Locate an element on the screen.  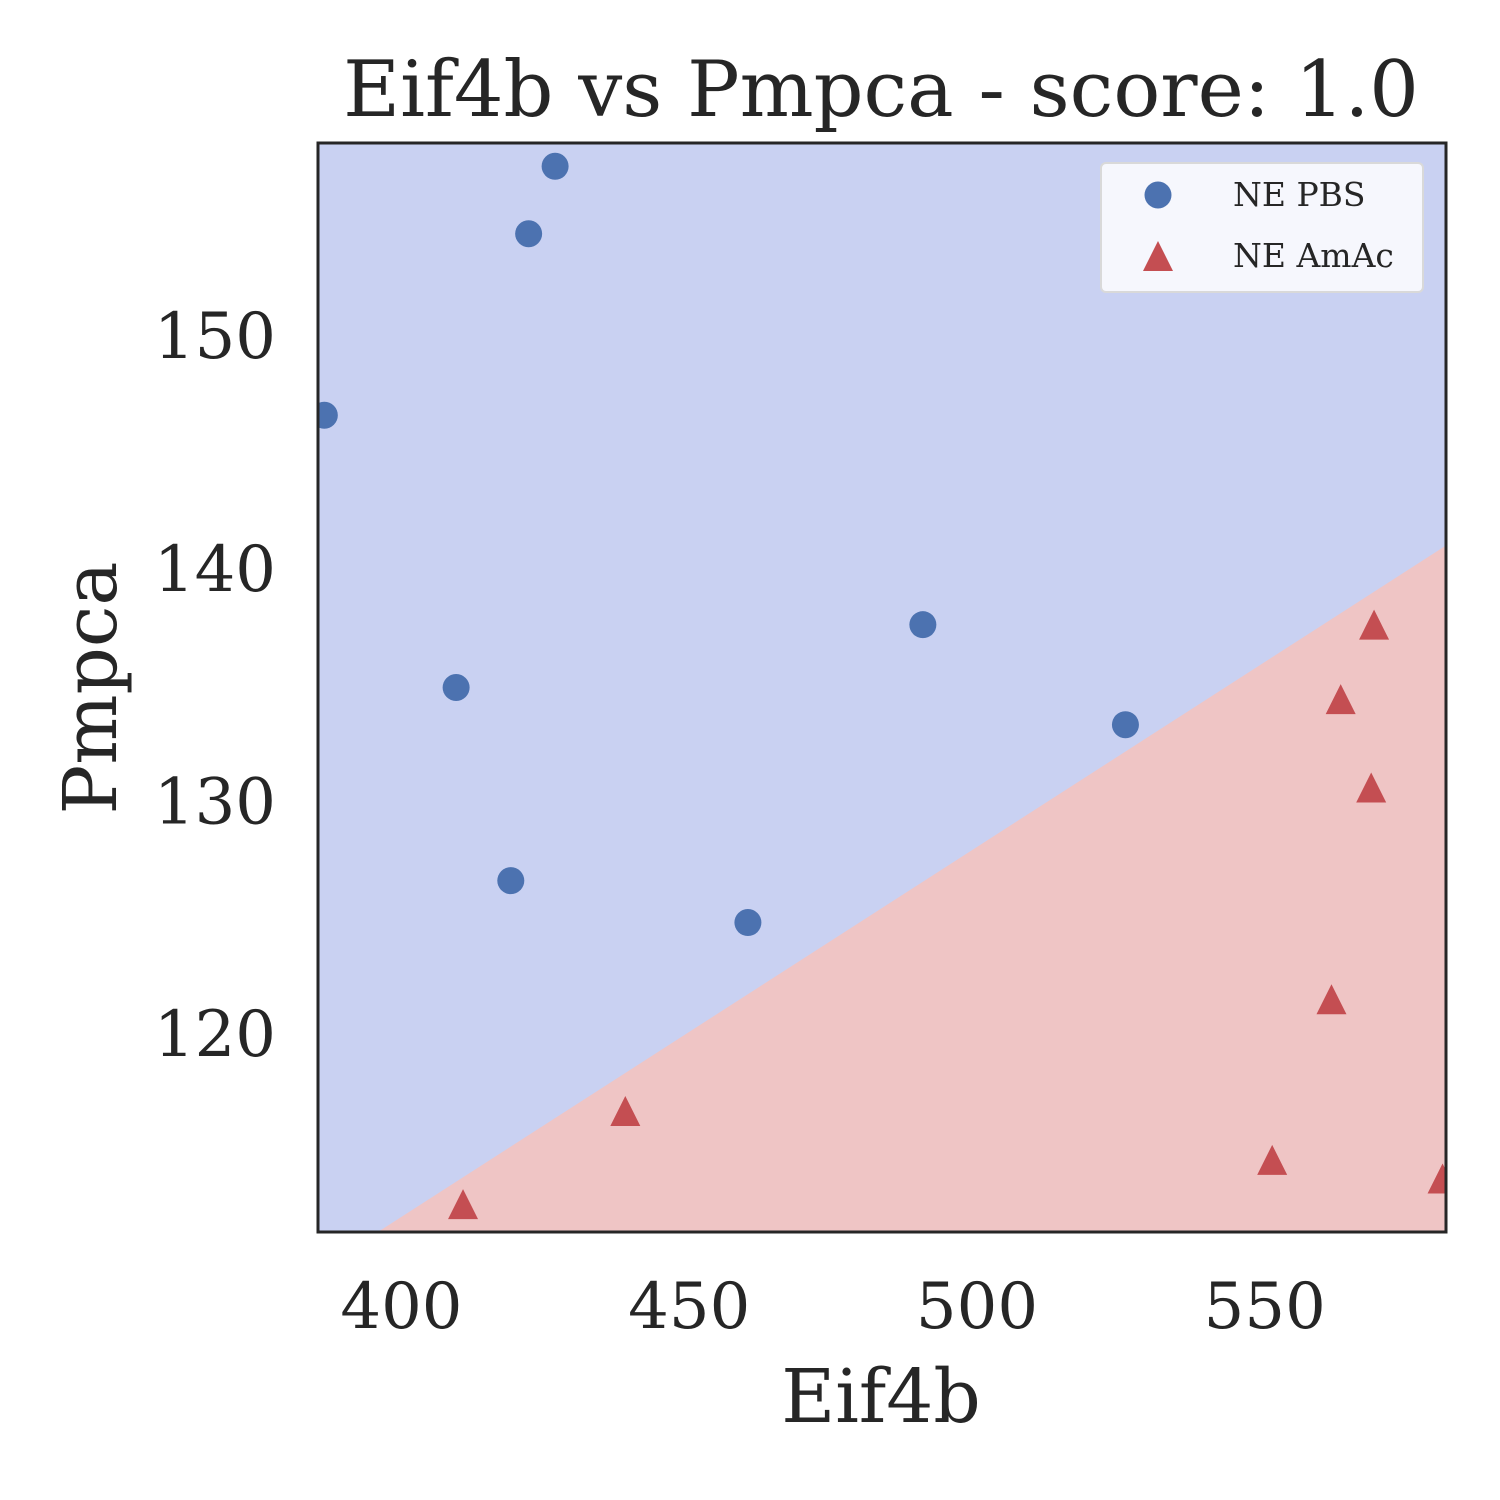
legend: NE PBS NE AmAc is located at coordinates (1262, 227).